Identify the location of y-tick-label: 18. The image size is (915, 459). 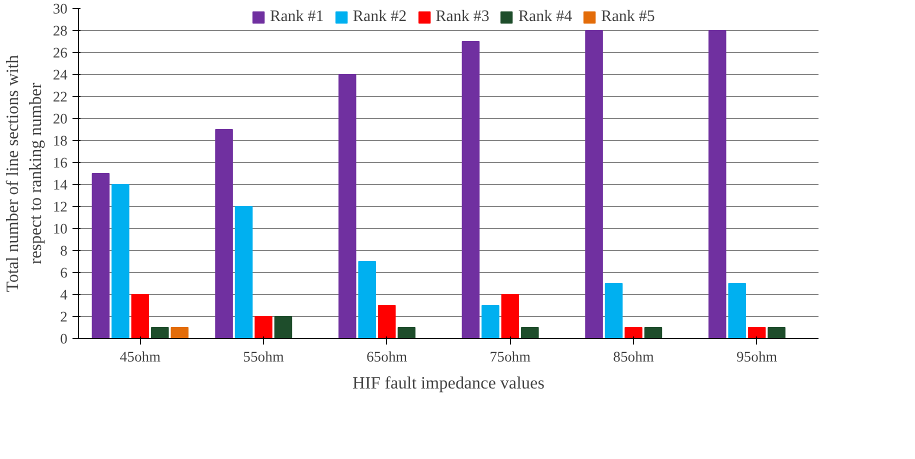
(60, 142).